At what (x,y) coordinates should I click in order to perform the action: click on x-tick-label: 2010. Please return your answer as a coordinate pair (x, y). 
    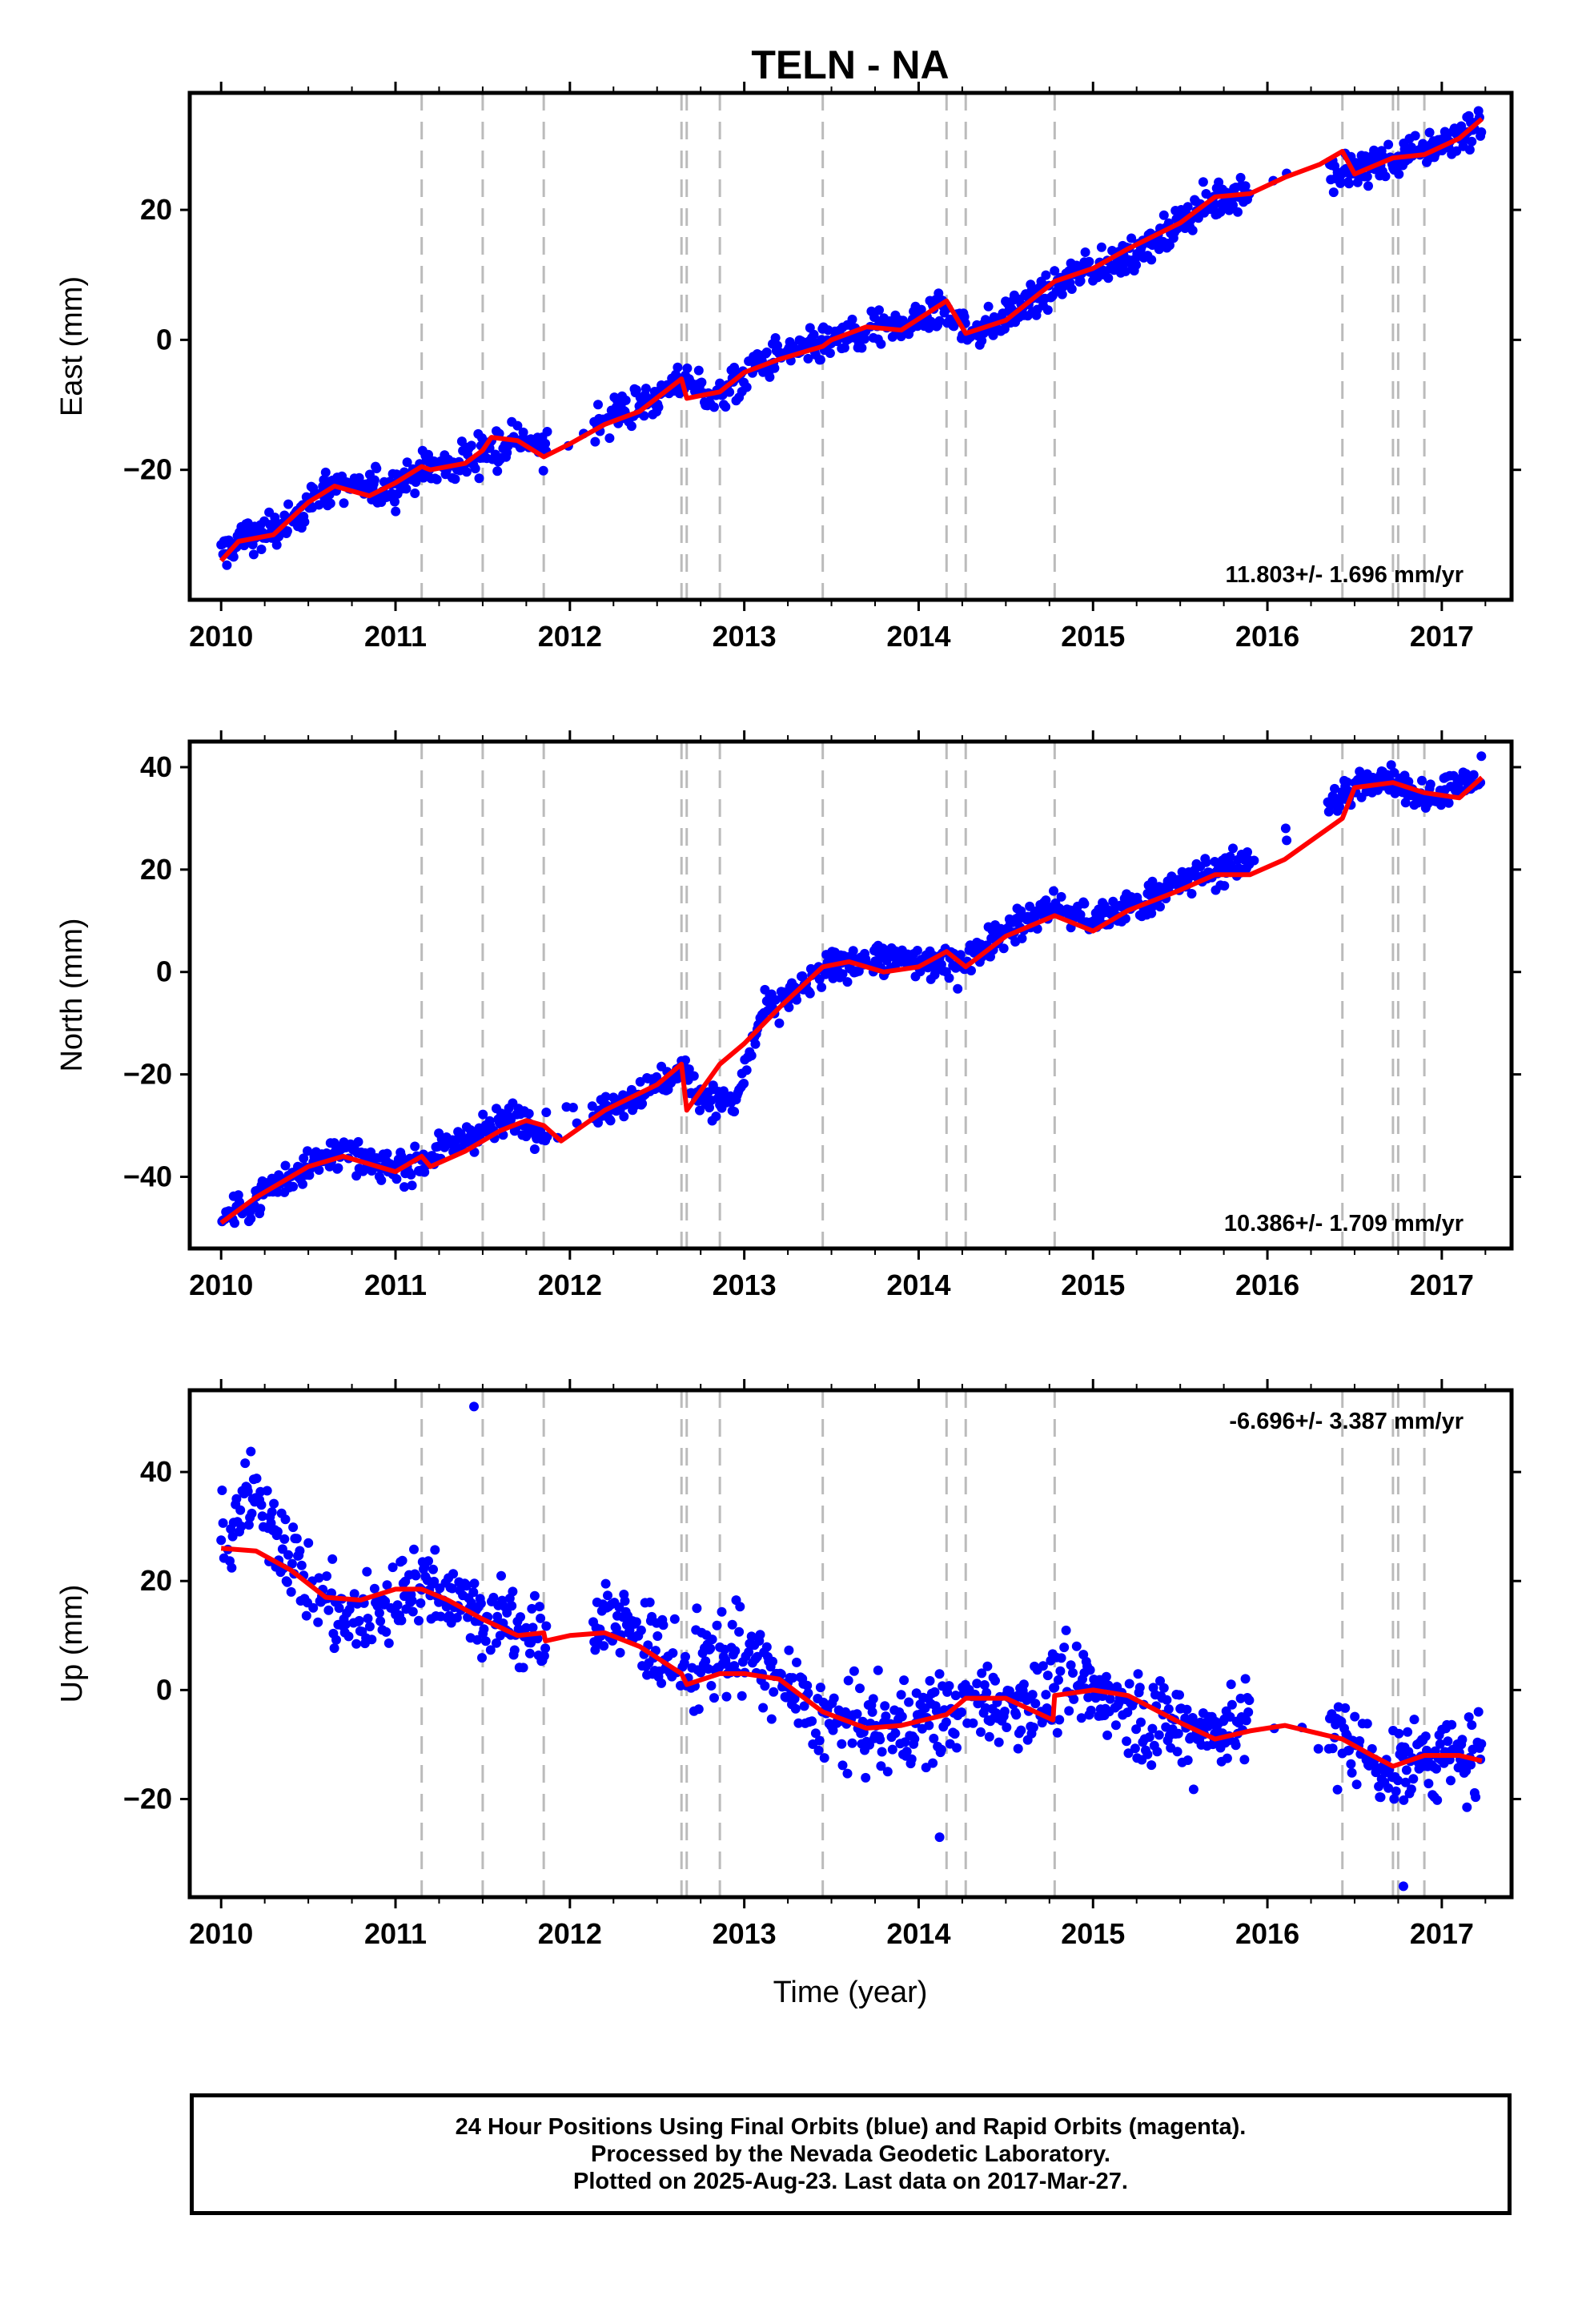
    Looking at the image, I should click on (221, 1934).